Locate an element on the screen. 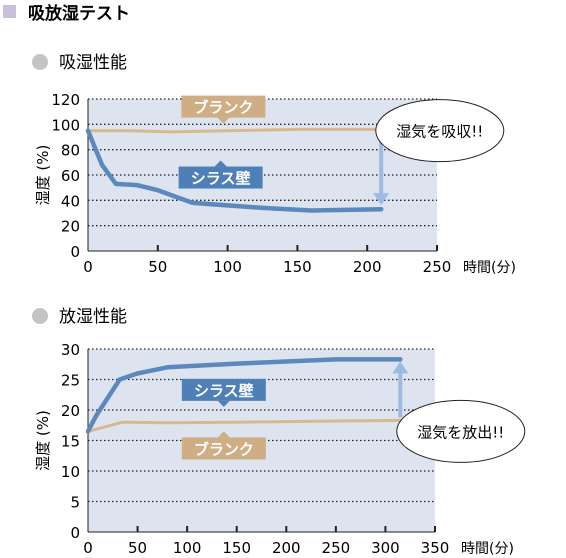 The height and width of the screenshot is (558, 566). y-tick-label: 40 is located at coordinates (70, 201).